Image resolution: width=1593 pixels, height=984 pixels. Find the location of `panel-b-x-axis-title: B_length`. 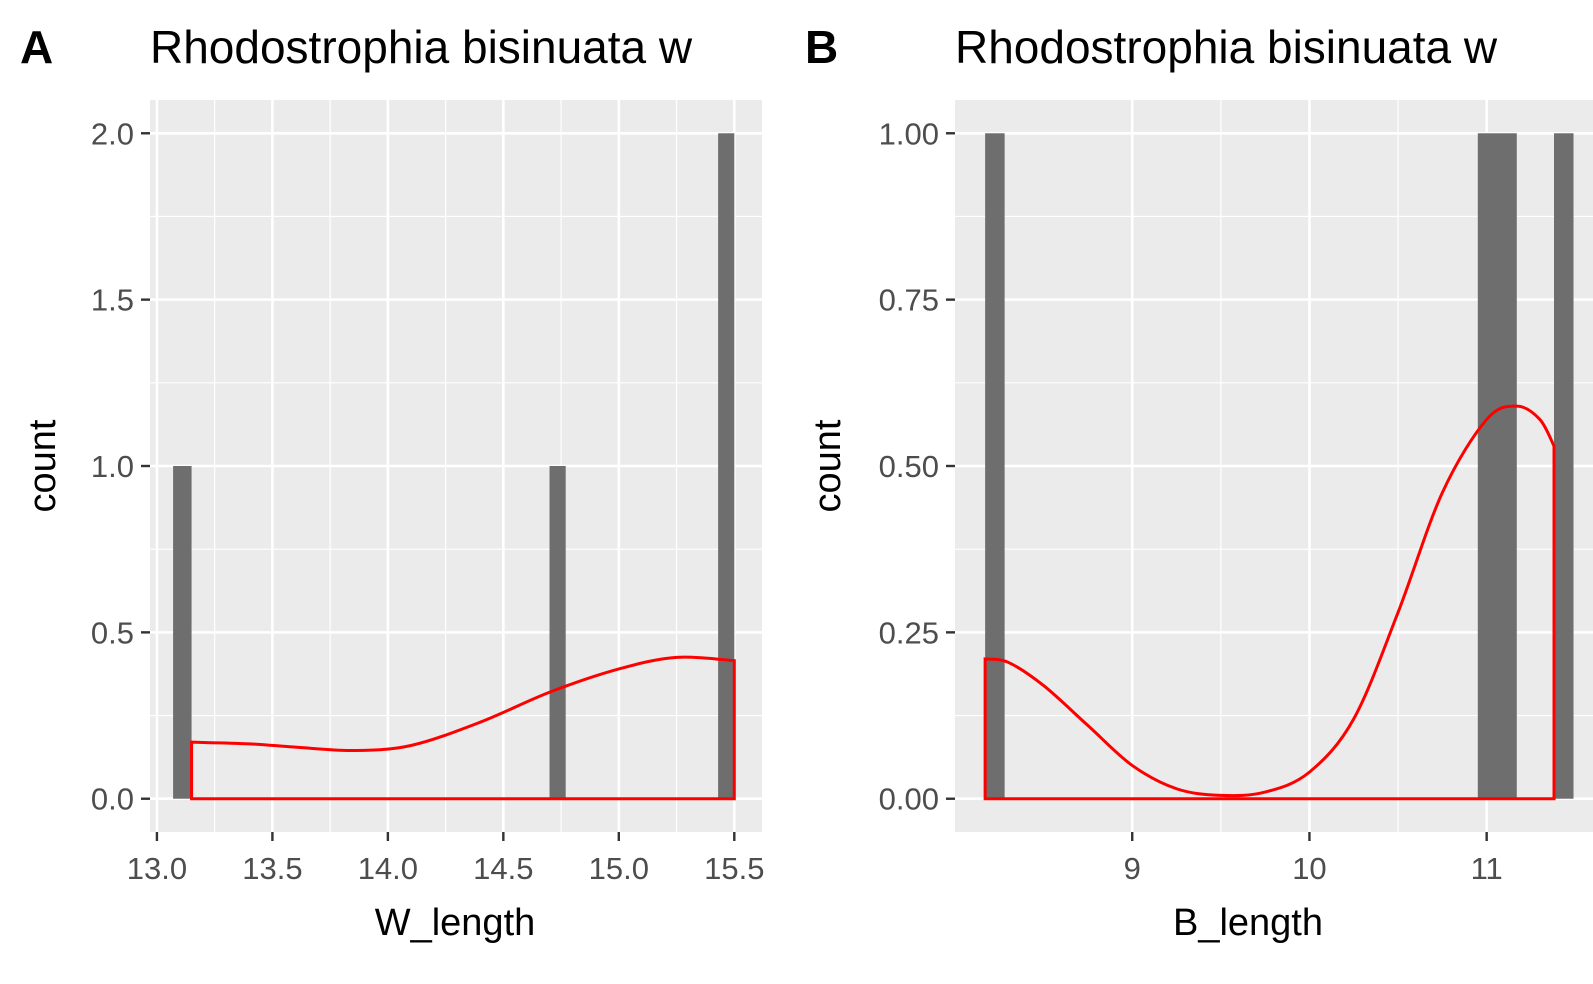

panel-b-x-axis-title: B_length is located at coordinates (1248, 923).